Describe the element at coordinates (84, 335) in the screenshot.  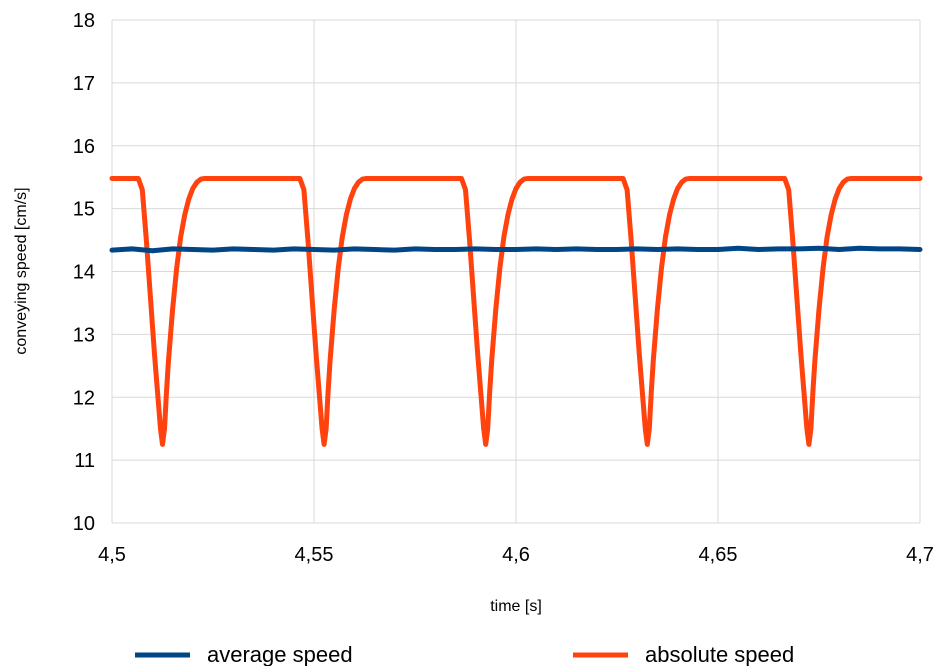
I see `y-tick-label: 13` at that location.